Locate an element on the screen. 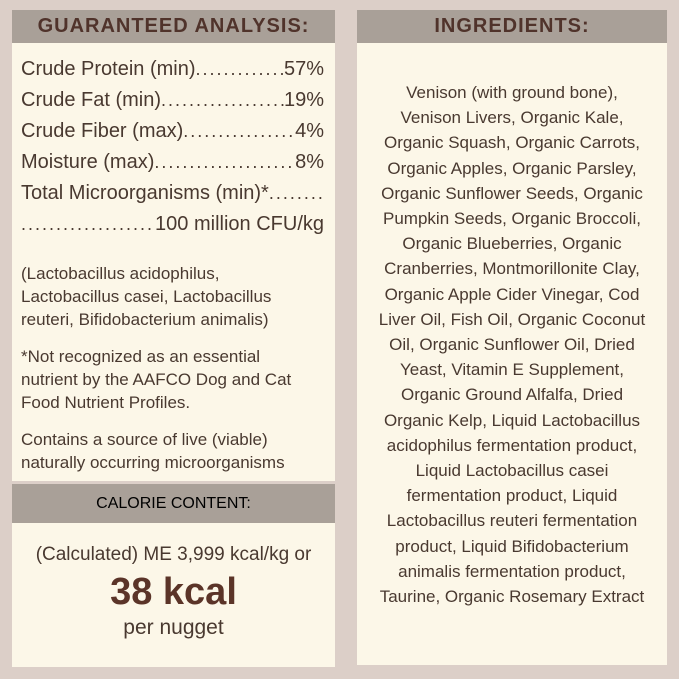 Image resolution: width=679 pixels, height=679 pixels. ingredients-header: INGREDIENTS: is located at coordinates (512, 26).